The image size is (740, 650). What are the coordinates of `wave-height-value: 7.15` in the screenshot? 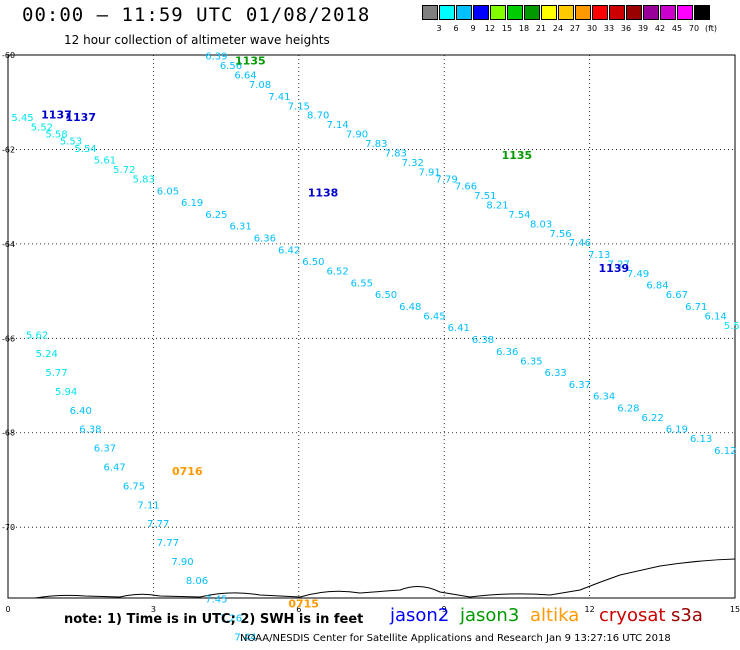 It's located at (299, 106).